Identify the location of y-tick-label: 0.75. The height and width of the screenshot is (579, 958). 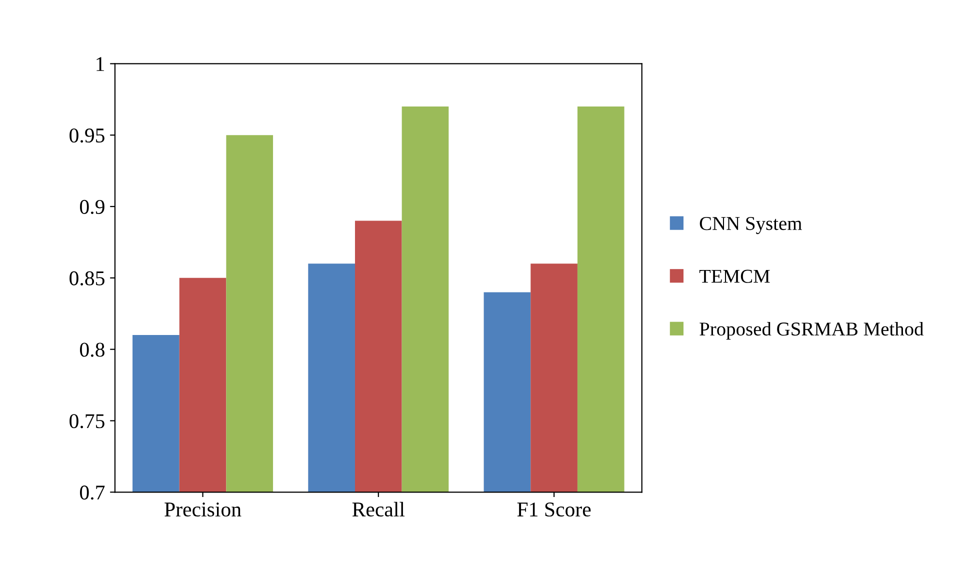
(87, 421).